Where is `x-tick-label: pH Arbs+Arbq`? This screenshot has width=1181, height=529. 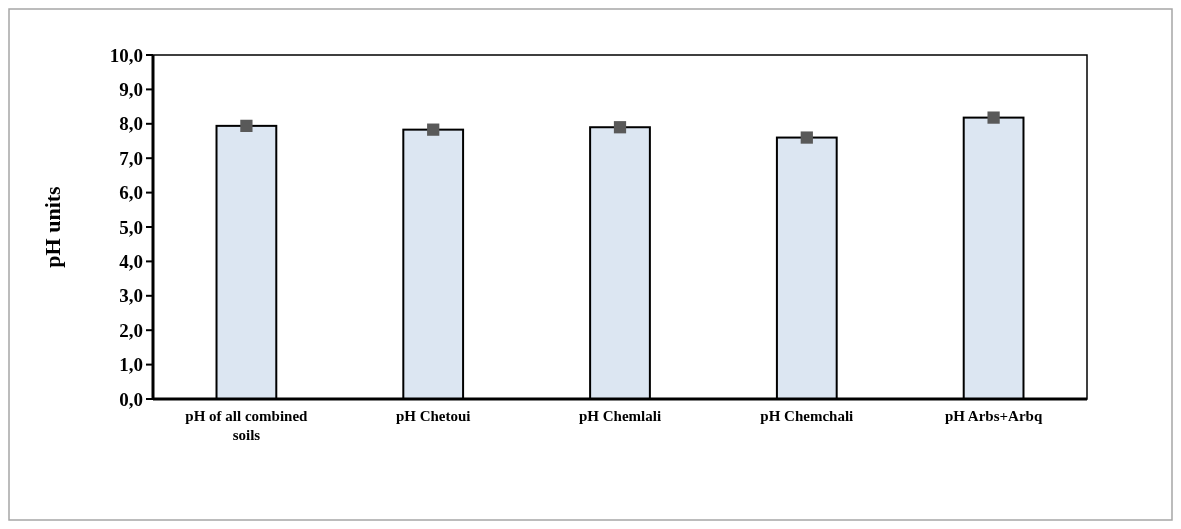
x-tick-label: pH Arbs+Arbq is located at coordinates (993, 416).